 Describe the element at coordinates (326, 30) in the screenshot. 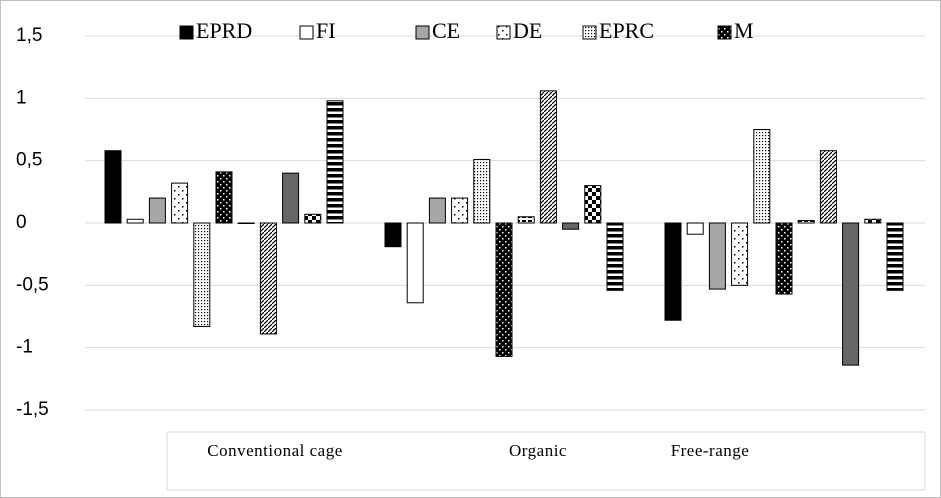

I see `legend-label: FI` at that location.